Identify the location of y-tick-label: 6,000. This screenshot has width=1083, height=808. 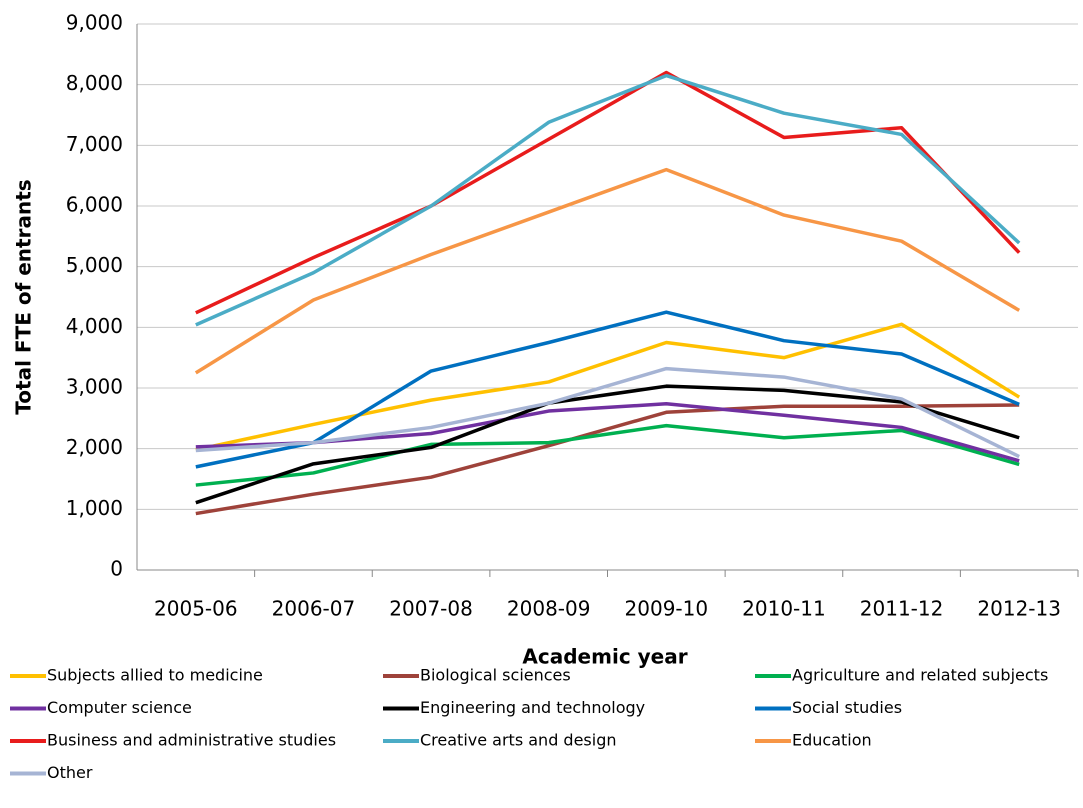
(94, 205).